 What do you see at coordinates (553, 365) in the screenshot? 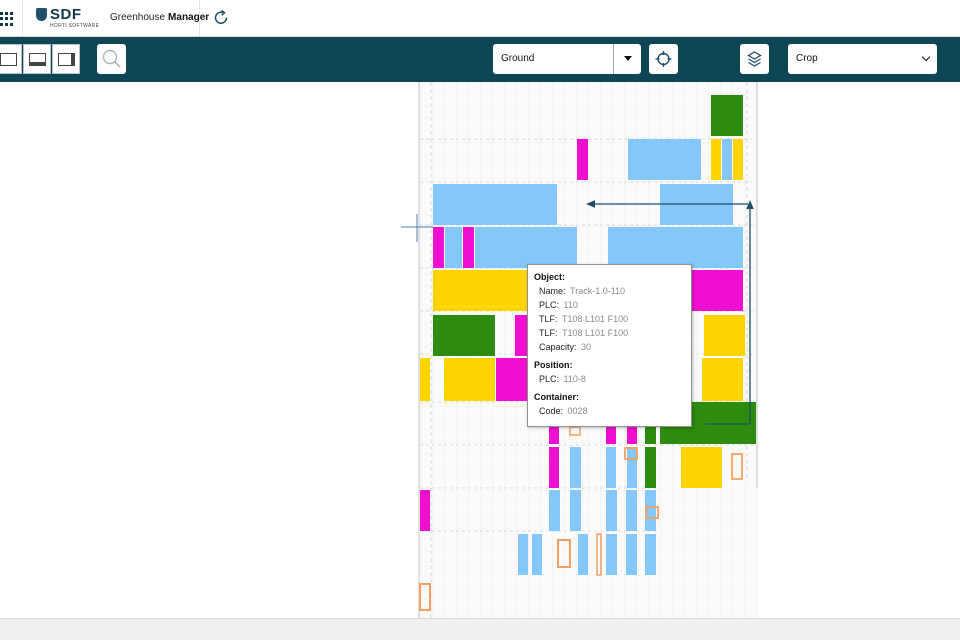
I see `tooltip-position-header: Position:` at bounding box center [553, 365].